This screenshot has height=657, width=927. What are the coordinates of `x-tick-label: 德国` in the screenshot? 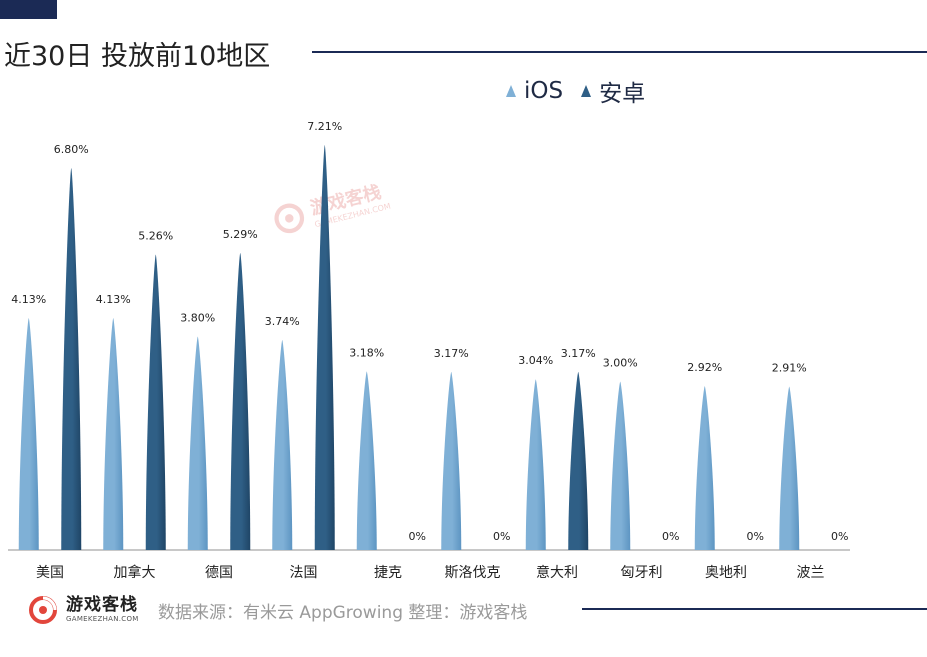 It's located at (219, 573).